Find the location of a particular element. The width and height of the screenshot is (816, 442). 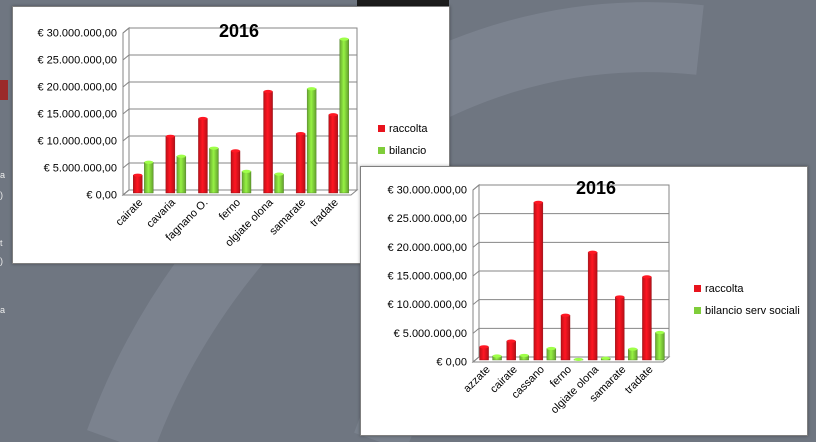

y-tick-label: € 25.000.000,00 is located at coordinates (427, 219).